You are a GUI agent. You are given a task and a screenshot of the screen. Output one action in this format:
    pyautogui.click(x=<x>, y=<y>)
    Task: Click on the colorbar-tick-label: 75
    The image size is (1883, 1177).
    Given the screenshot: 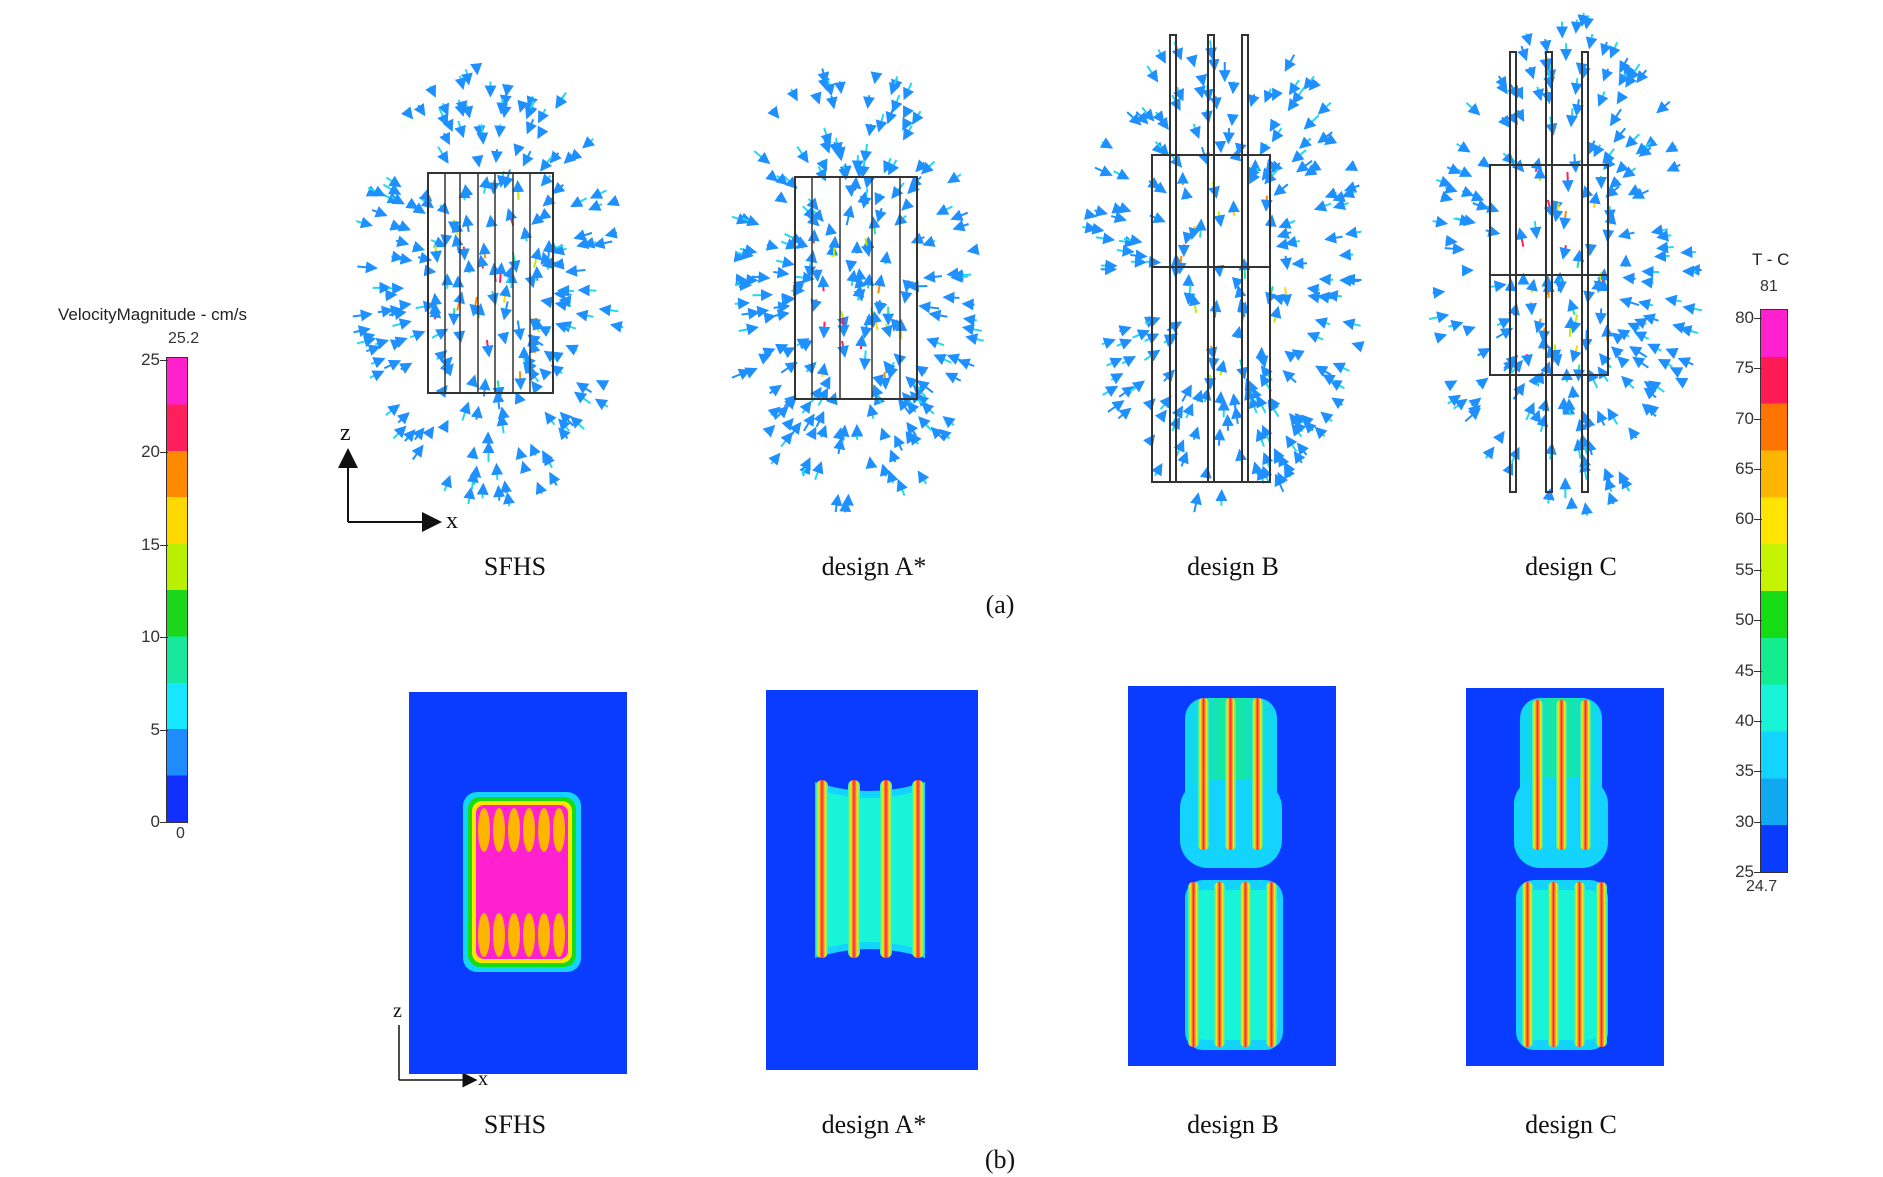 What is the action you would take?
    pyautogui.click(x=1744, y=368)
    